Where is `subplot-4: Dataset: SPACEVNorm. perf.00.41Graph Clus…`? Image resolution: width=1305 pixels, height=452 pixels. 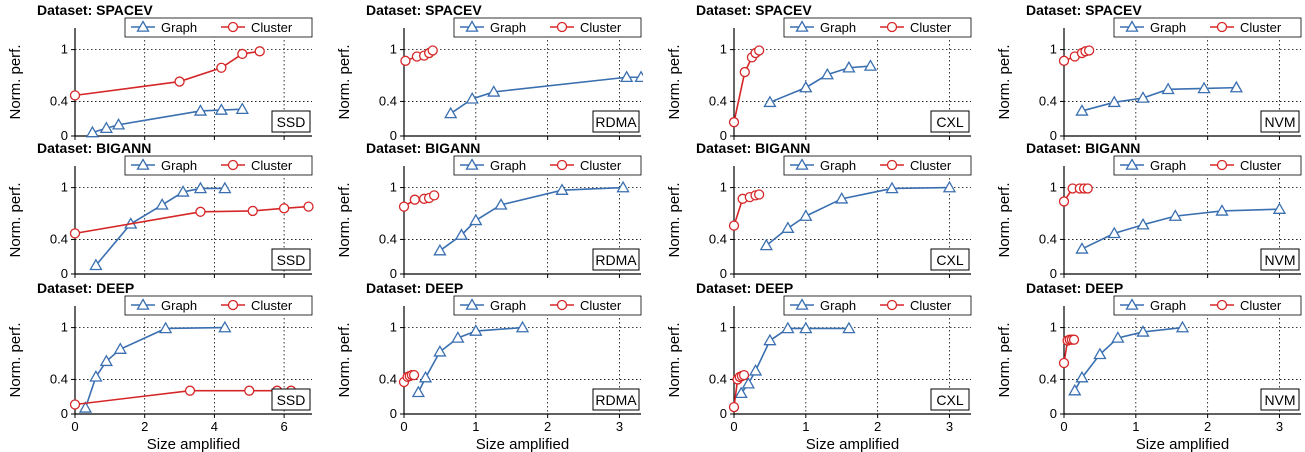
subplot-4: Dataset: SPACEVNorm. perf.00.41Graph Clus… is located at coordinates (1148, 72).